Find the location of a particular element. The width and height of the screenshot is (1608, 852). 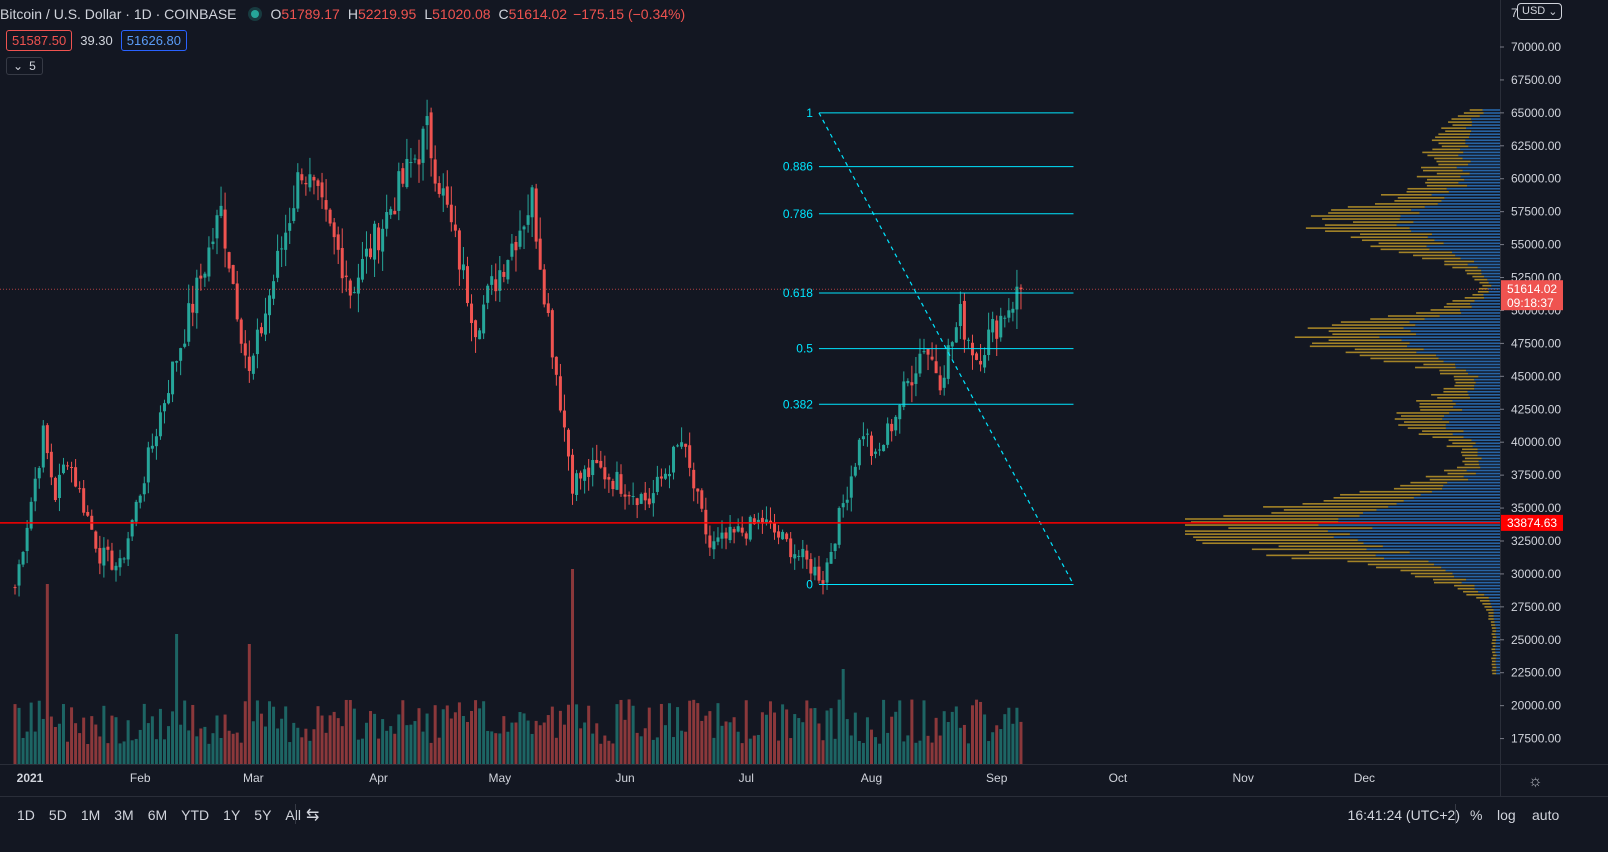

close-value: 51614.02 is located at coordinates (538, 14).